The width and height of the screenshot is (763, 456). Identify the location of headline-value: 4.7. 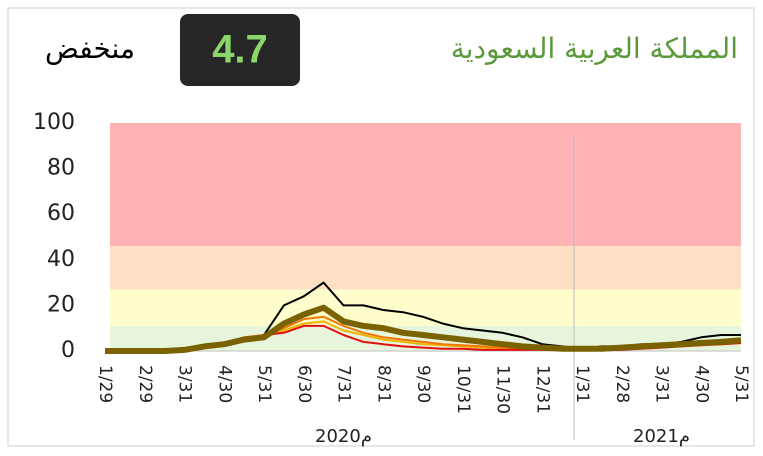
(240, 50).